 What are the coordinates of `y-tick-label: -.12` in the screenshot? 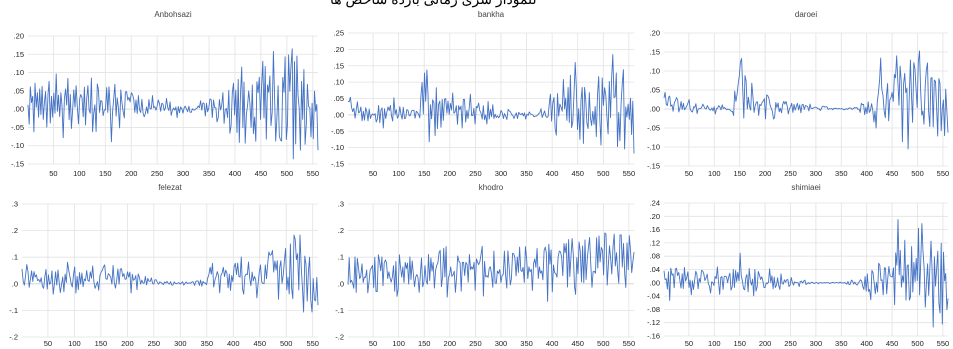 It's located at (653, 322).